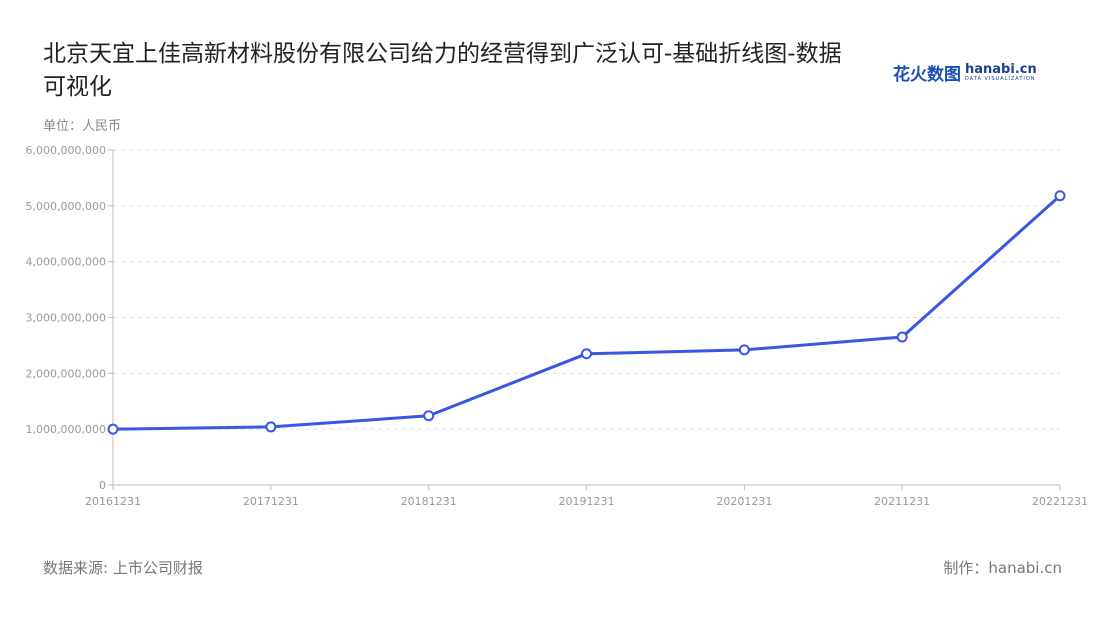 The width and height of the screenshot is (1100, 620). Describe the element at coordinates (1000, 78) in the screenshot. I see `logo-sub: DATA VISUALIZATION` at that location.